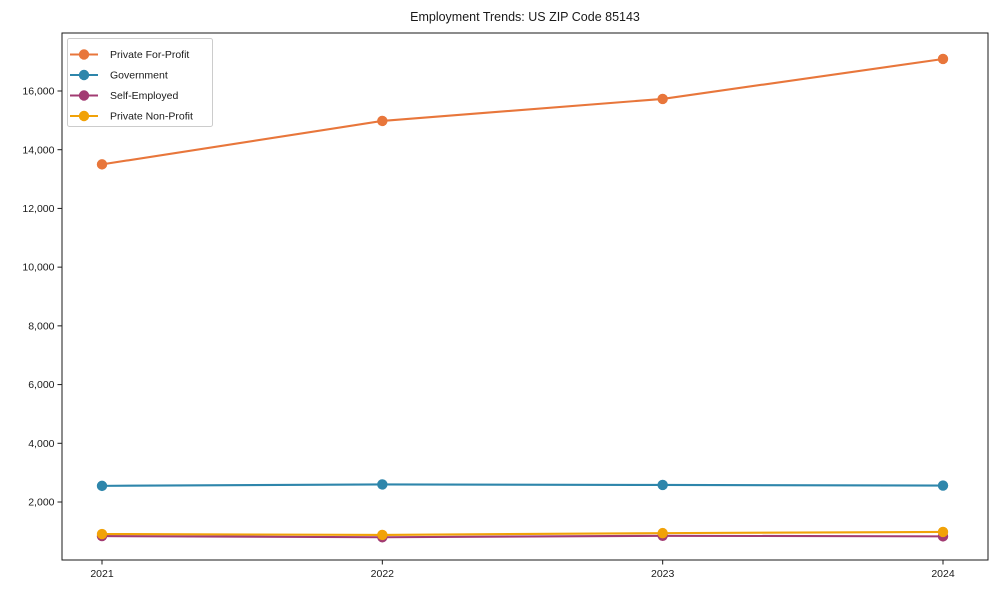  Describe the element at coordinates (38, 150) in the screenshot. I see `y-tick-label: 14,000` at that location.